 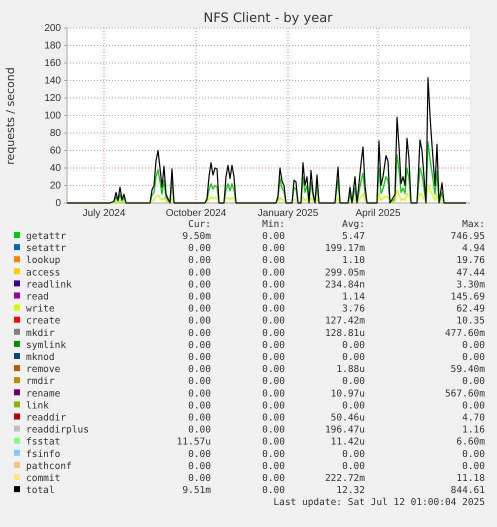 I want to click on y-tick-label: 120, so click(x=53, y=98).